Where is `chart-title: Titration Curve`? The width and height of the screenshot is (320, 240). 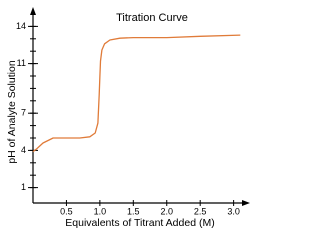
chart-title: Titration Curve is located at coordinates (152, 18).